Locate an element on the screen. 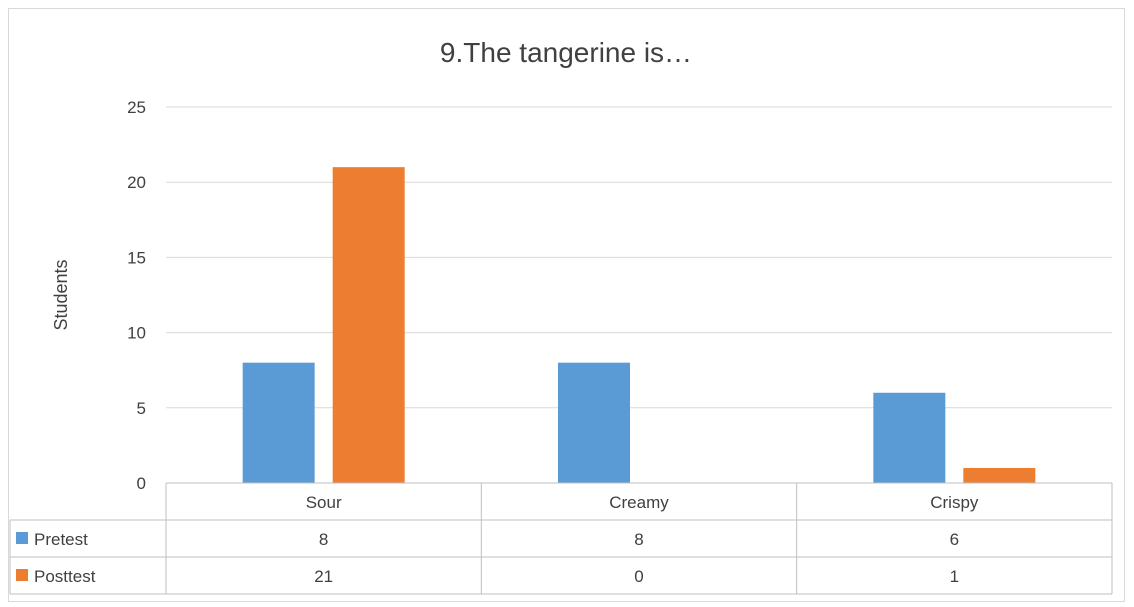 The image size is (1134, 607). data-label: 1 is located at coordinates (954, 576).